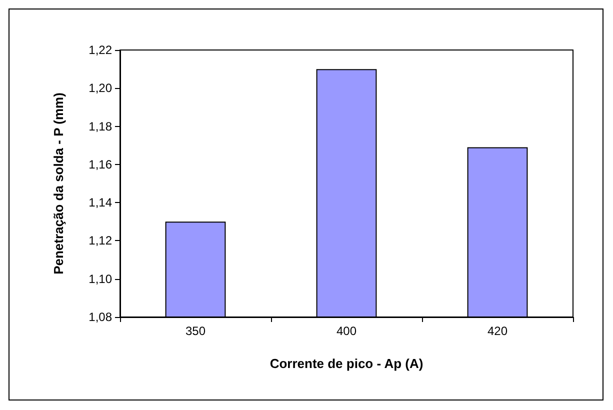 This screenshot has height=410, width=613. What do you see at coordinates (100, 241) in the screenshot?
I see `y-tick-label: 1,12` at bounding box center [100, 241].